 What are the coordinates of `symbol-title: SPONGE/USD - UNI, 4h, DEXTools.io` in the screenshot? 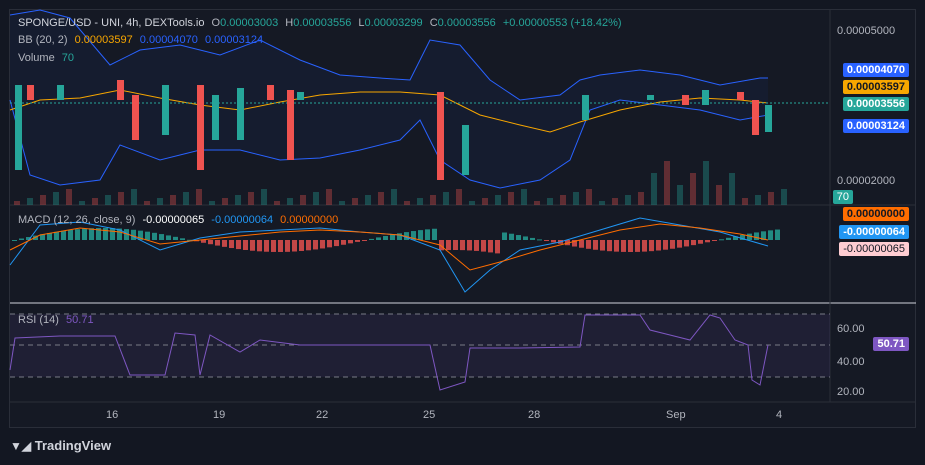 It's located at (111, 23).